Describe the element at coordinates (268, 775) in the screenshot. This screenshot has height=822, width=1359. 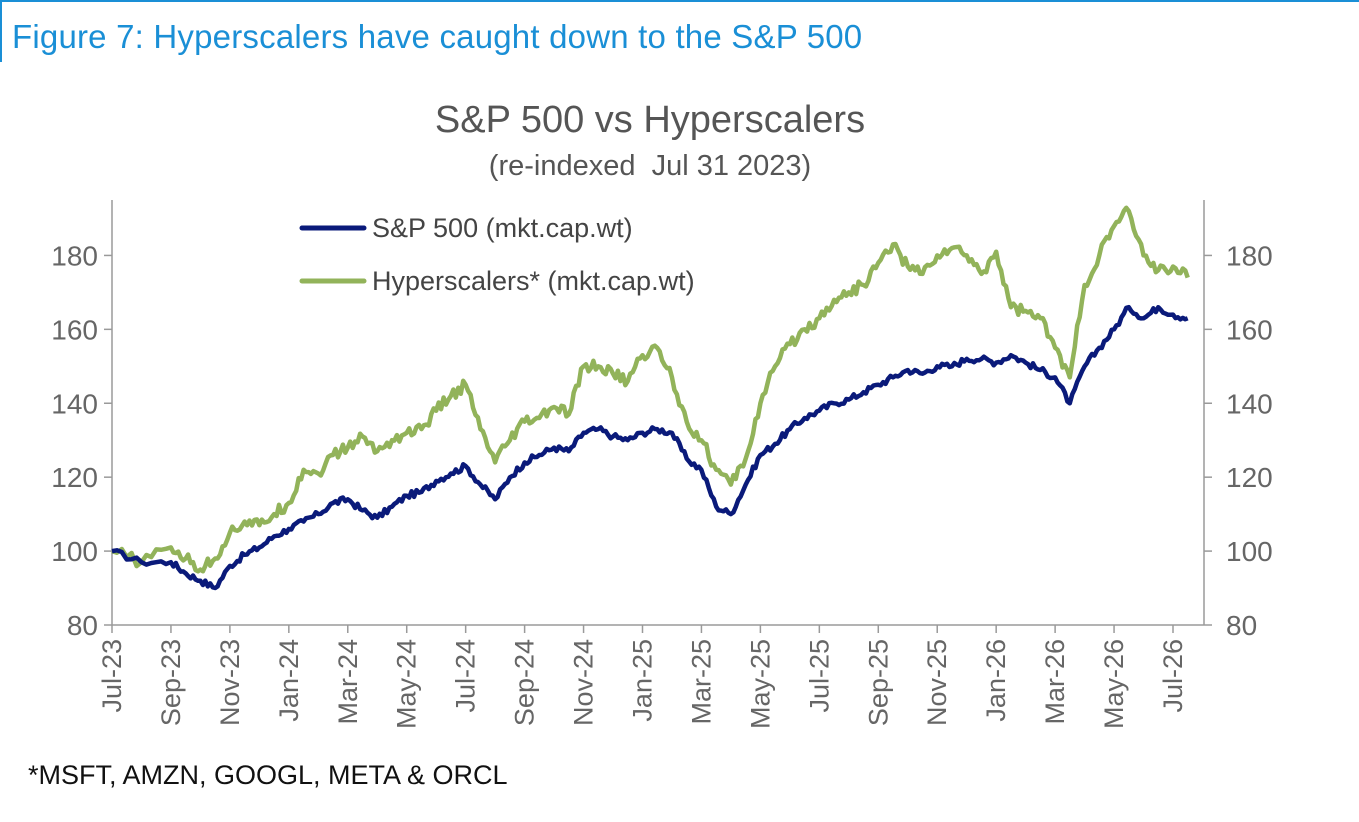
I see `footnote: *MSFT, AMZN, GOOGL, META & ORCL` at that location.